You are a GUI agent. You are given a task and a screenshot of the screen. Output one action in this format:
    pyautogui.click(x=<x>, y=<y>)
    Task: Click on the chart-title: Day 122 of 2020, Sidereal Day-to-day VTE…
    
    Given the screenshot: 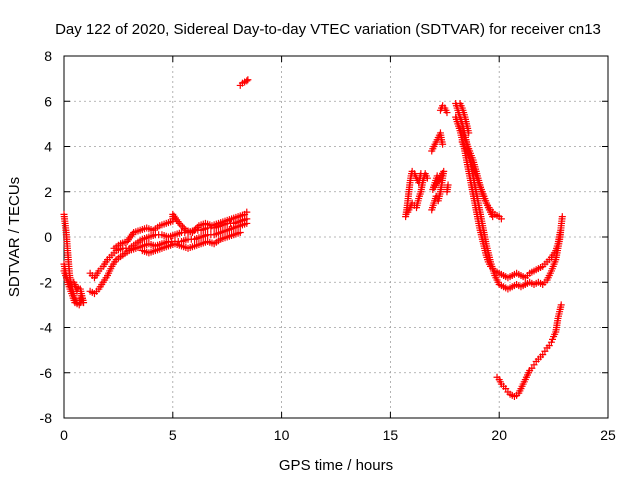 What is the action you would take?
    pyautogui.click(x=328, y=29)
    